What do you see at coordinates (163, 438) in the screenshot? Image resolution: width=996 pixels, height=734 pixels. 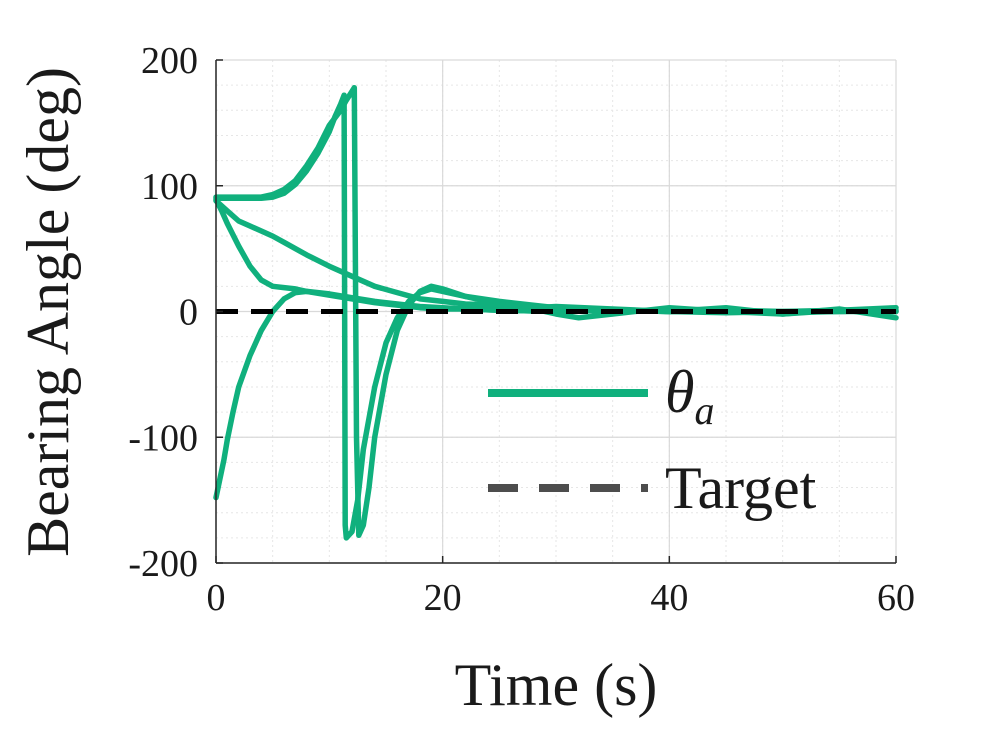 I see `y-tick-label: -100` at bounding box center [163, 438].